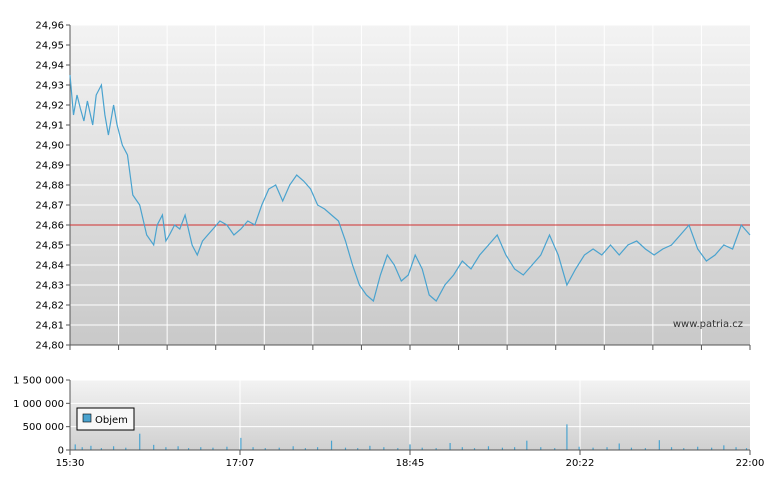 The width and height of the screenshot is (780, 494). What do you see at coordinates (49, 226) in the screenshot?
I see `price-y-tick-label: 24,86` at bounding box center [49, 226].